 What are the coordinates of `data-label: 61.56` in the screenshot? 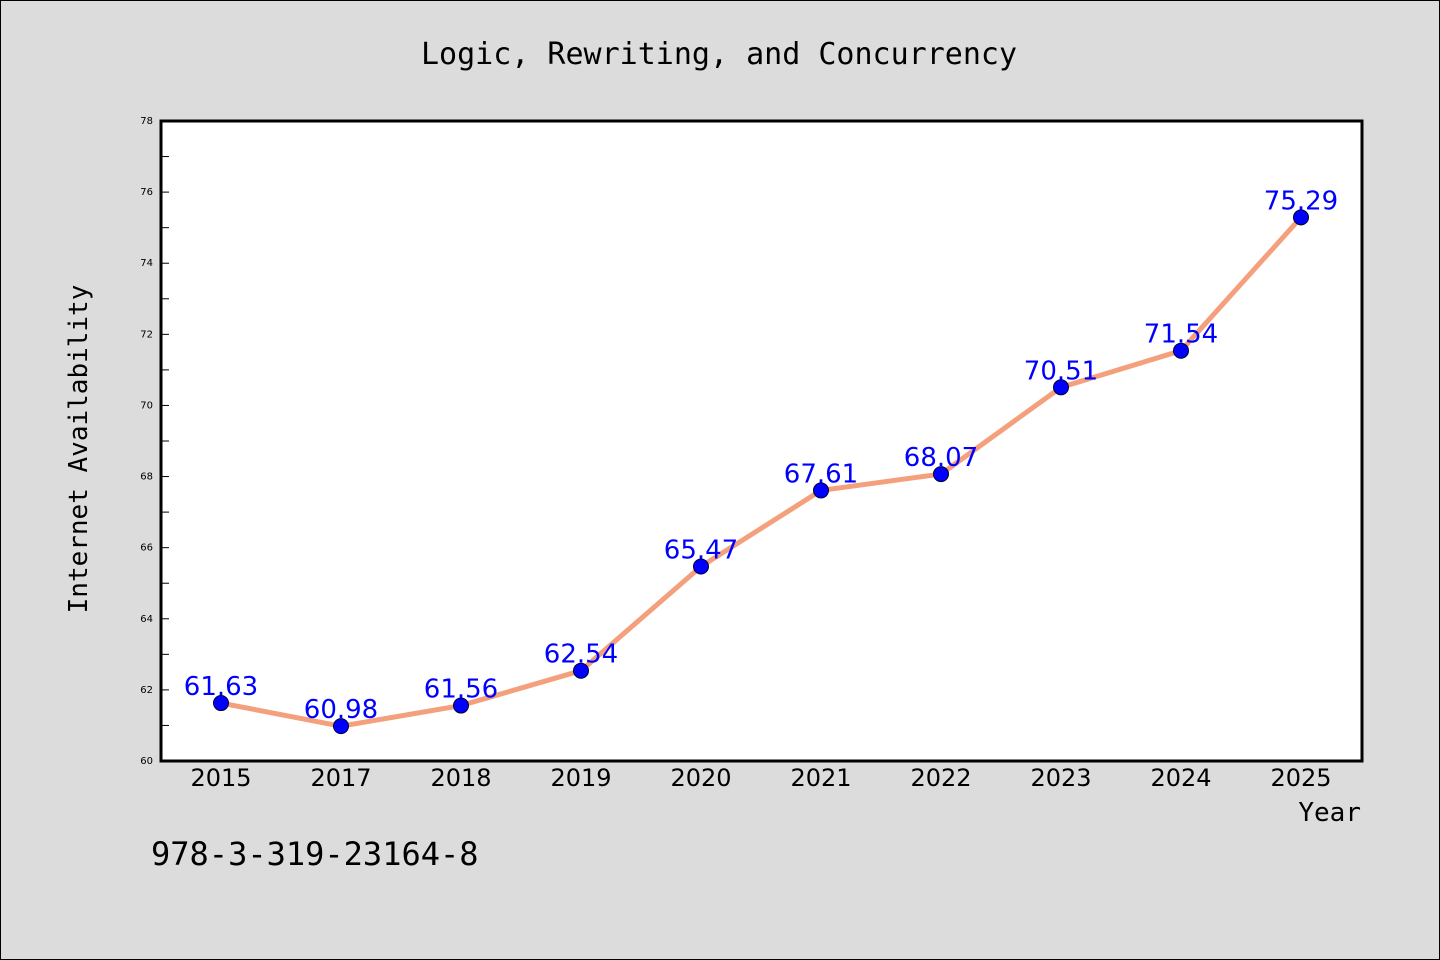 It's located at (461, 690).